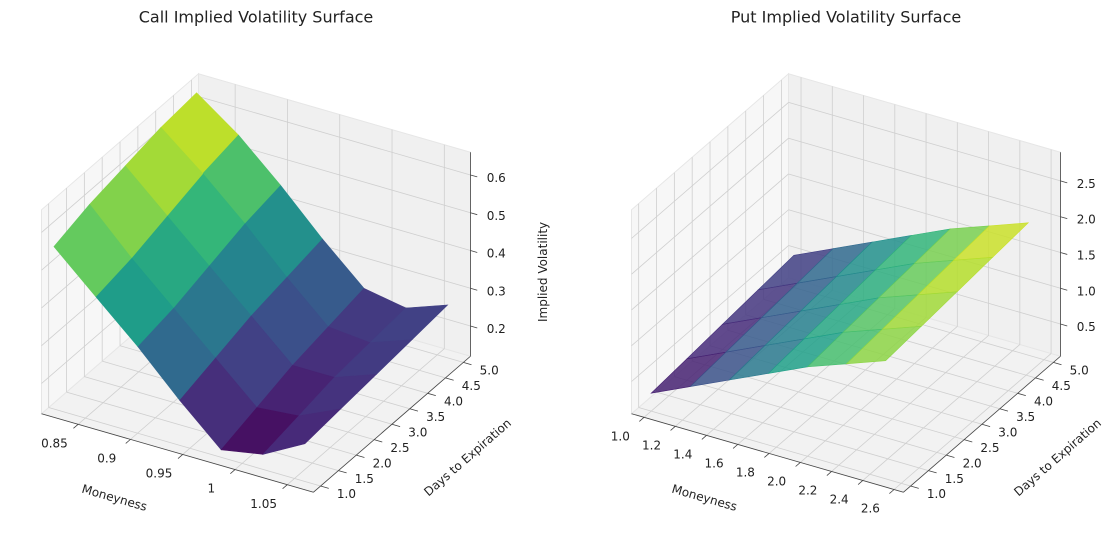 The height and width of the screenshot is (537, 1118). I want to click on x-tick-label: 2.4, so click(839, 500).